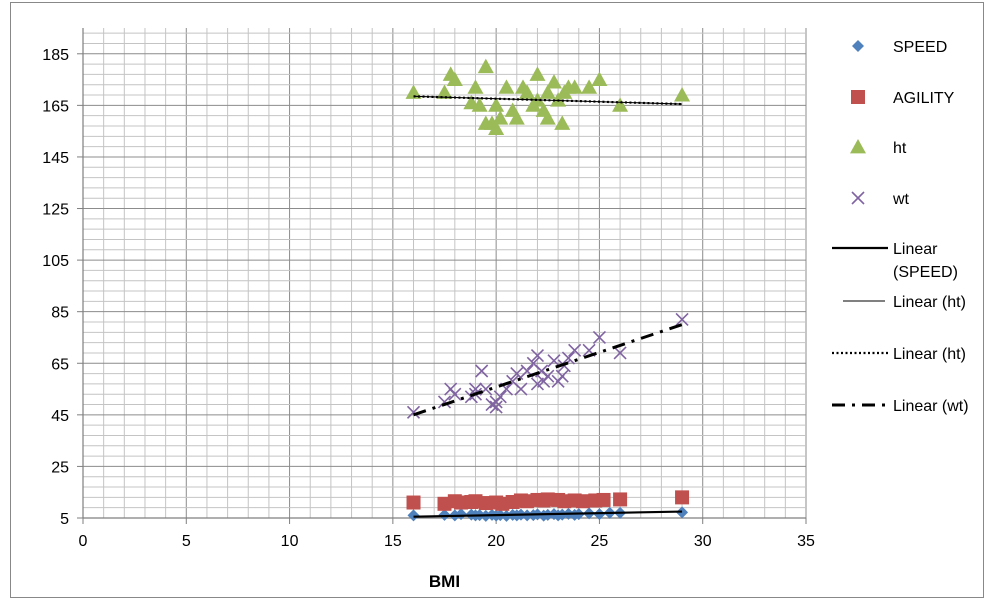 This screenshot has width=988, height=601. I want to click on series-ht, so click(548, 96).